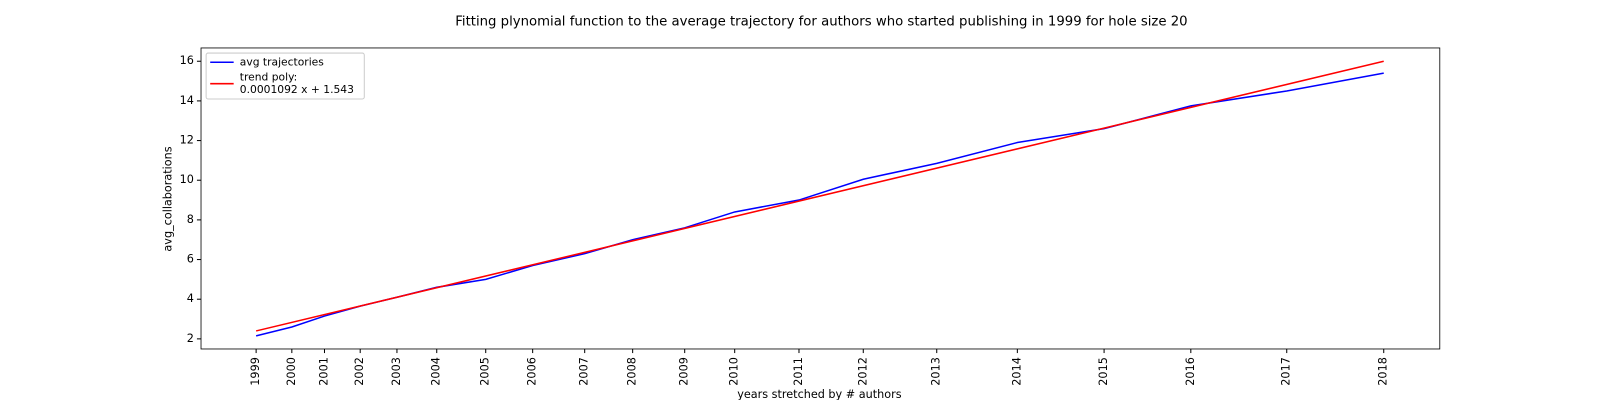  What do you see at coordinates (734, 371) in the screenshot?
I see `x-tick-label: 2010` at bounding box center [734, 371].